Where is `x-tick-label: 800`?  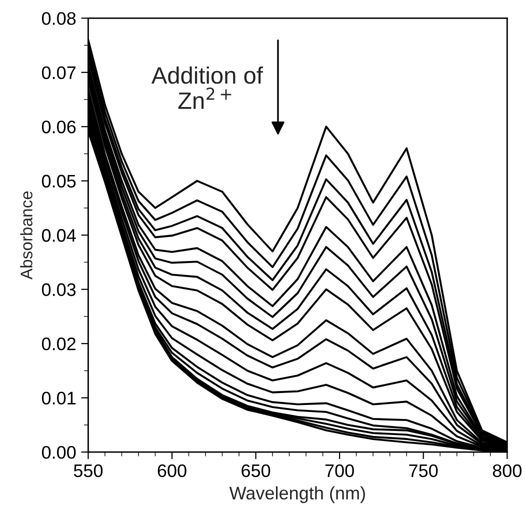 x-tick-label: 800 is located at coordinates (507, 471).